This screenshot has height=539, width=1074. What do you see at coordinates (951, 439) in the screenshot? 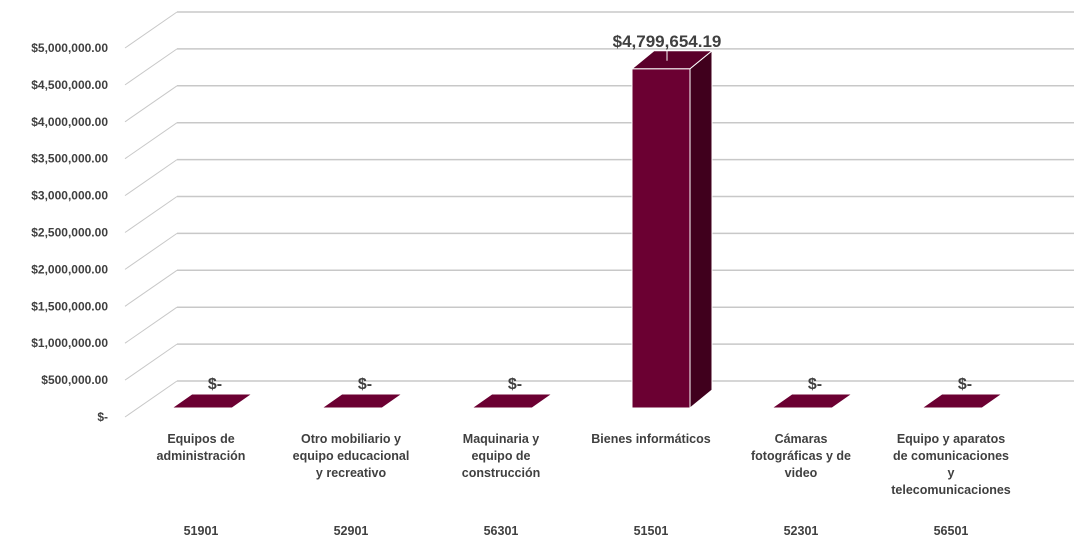
I see `category-label: Equipo y aparatos` at bounding box center [951, 439].